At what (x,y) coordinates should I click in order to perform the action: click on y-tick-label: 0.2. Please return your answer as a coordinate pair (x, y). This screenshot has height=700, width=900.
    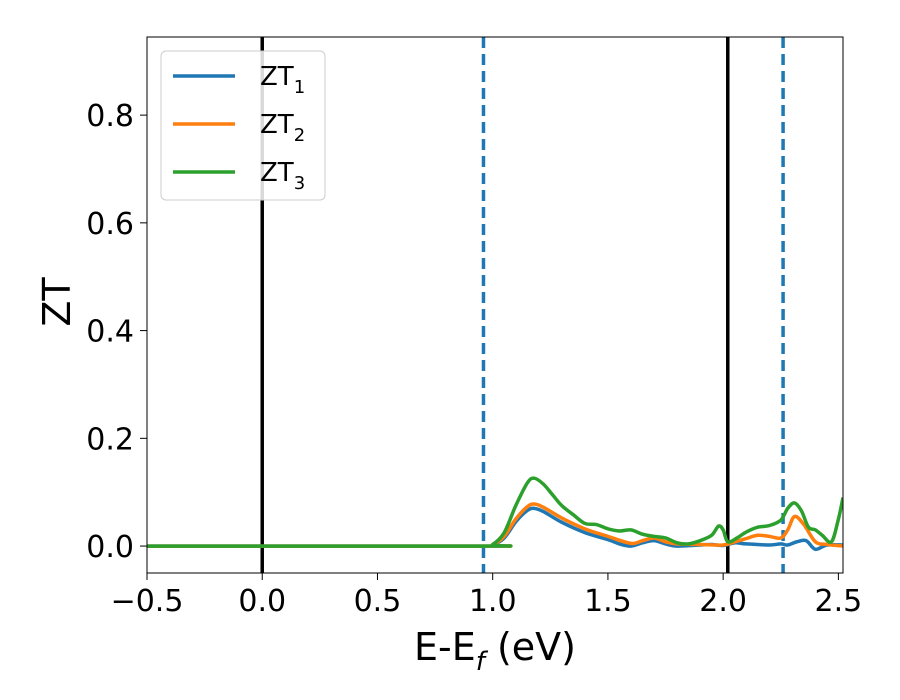
    Looking at the image, I should click on (110, 439).